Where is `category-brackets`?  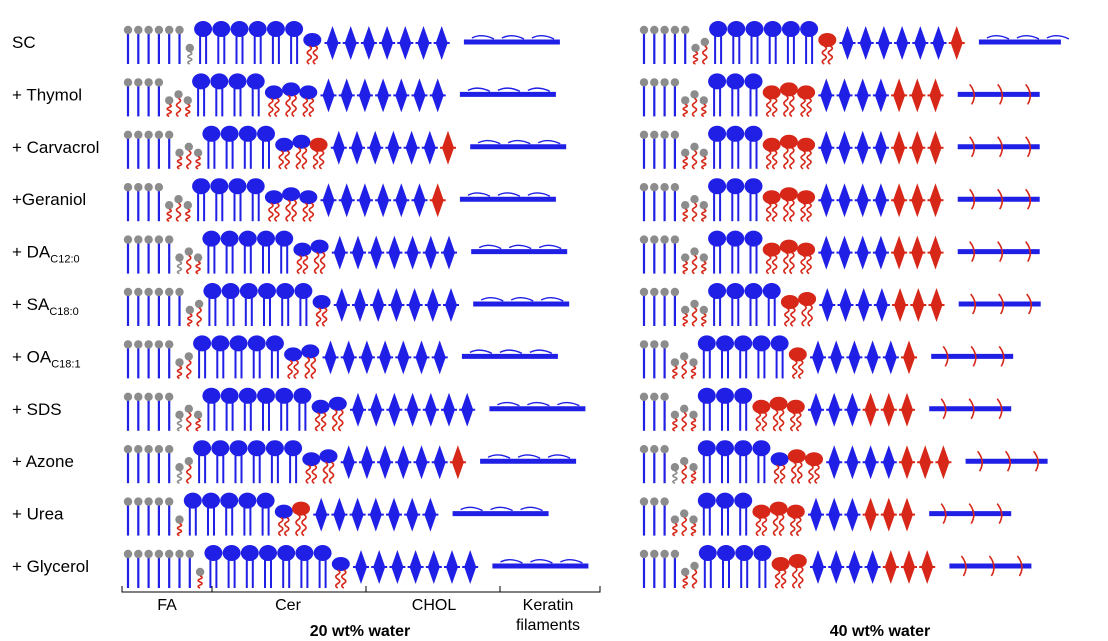 category-brackets is located at coordinates (361, 589).